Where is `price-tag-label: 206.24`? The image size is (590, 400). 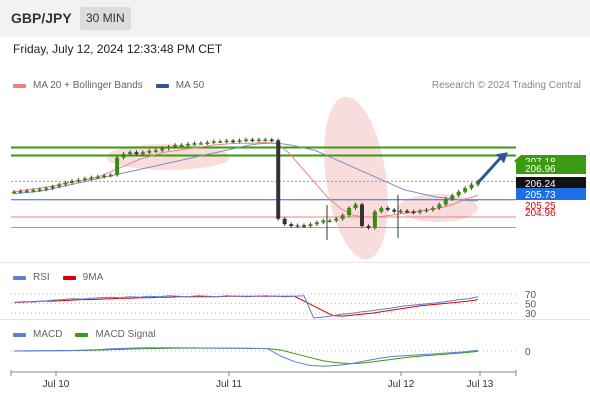
price-tag-label: 206.24 is located at coordinates (540, 184).